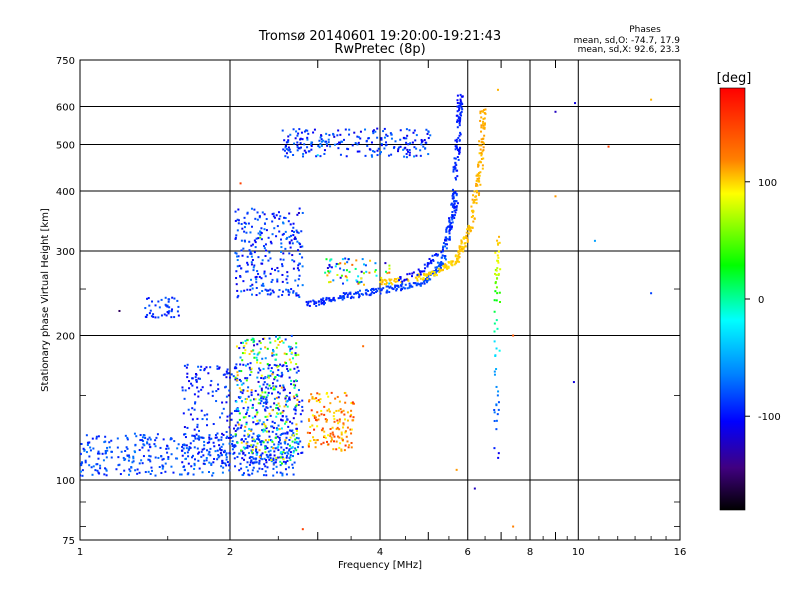 The height and width of the screenshot is (604, 800). Describe the element at coordinates (65, 192) in the screenshot. I see `y-tick-label: 400` at that location.